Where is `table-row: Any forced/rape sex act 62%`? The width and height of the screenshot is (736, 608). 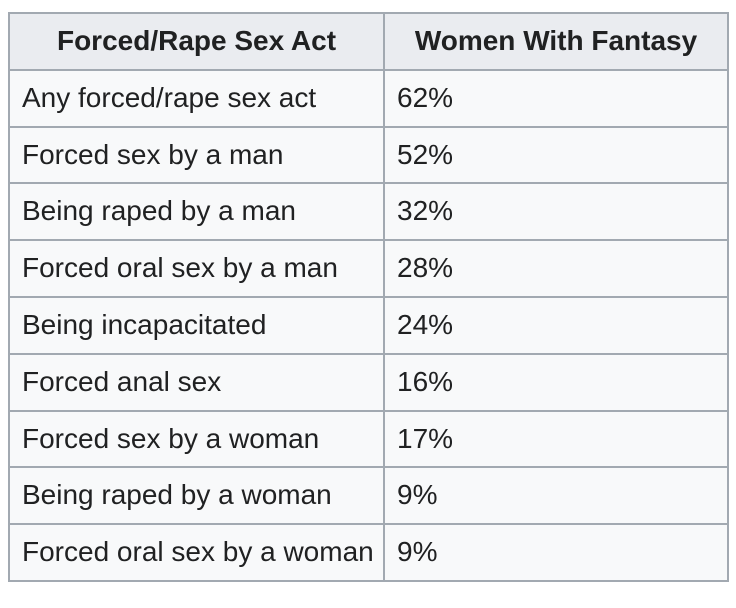 table-row: Any forced/rape sex act 62% is located at coordinates (368, 98).